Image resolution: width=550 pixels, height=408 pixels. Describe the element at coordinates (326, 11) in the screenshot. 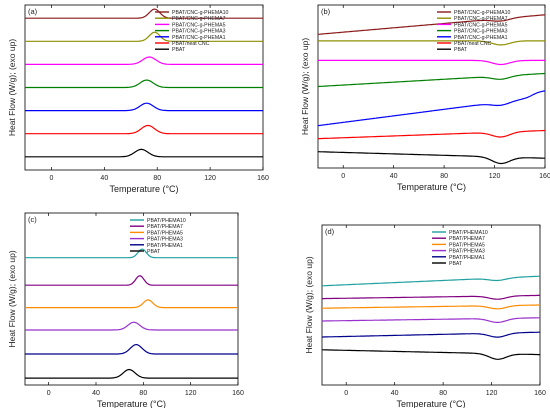

I see `panel-label: (b)` at that location.